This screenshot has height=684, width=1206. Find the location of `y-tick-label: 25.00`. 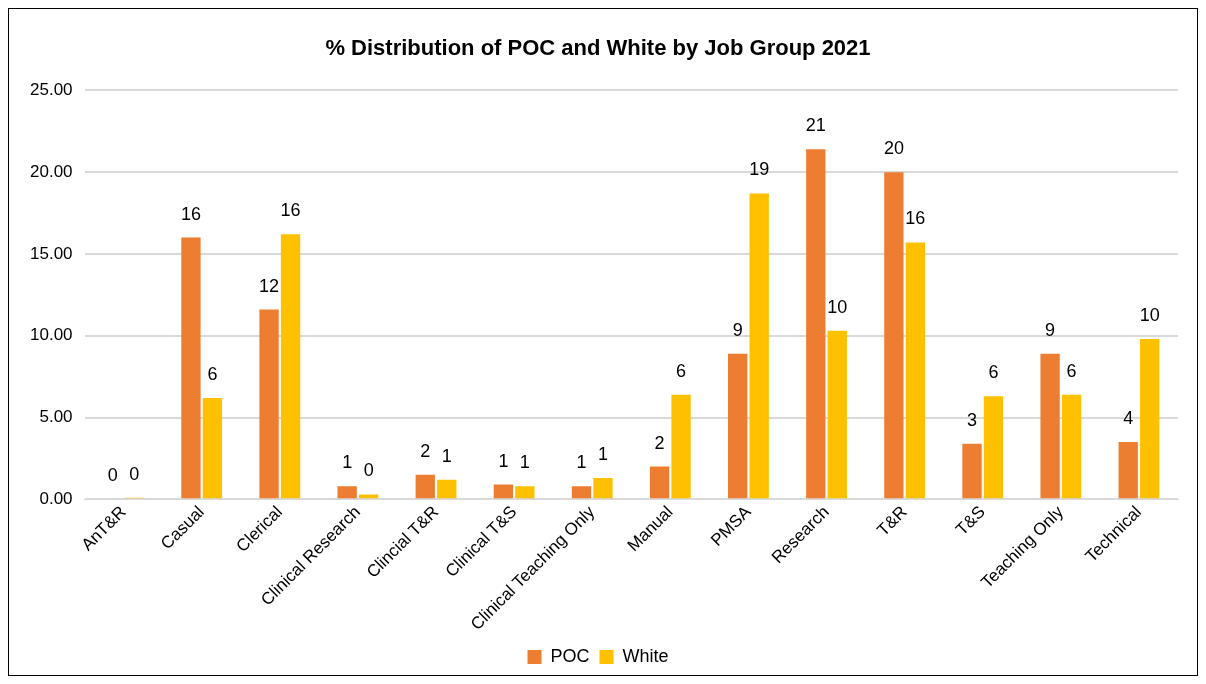

y-tick-label: 25.00 is located at coordinates (51, 90).